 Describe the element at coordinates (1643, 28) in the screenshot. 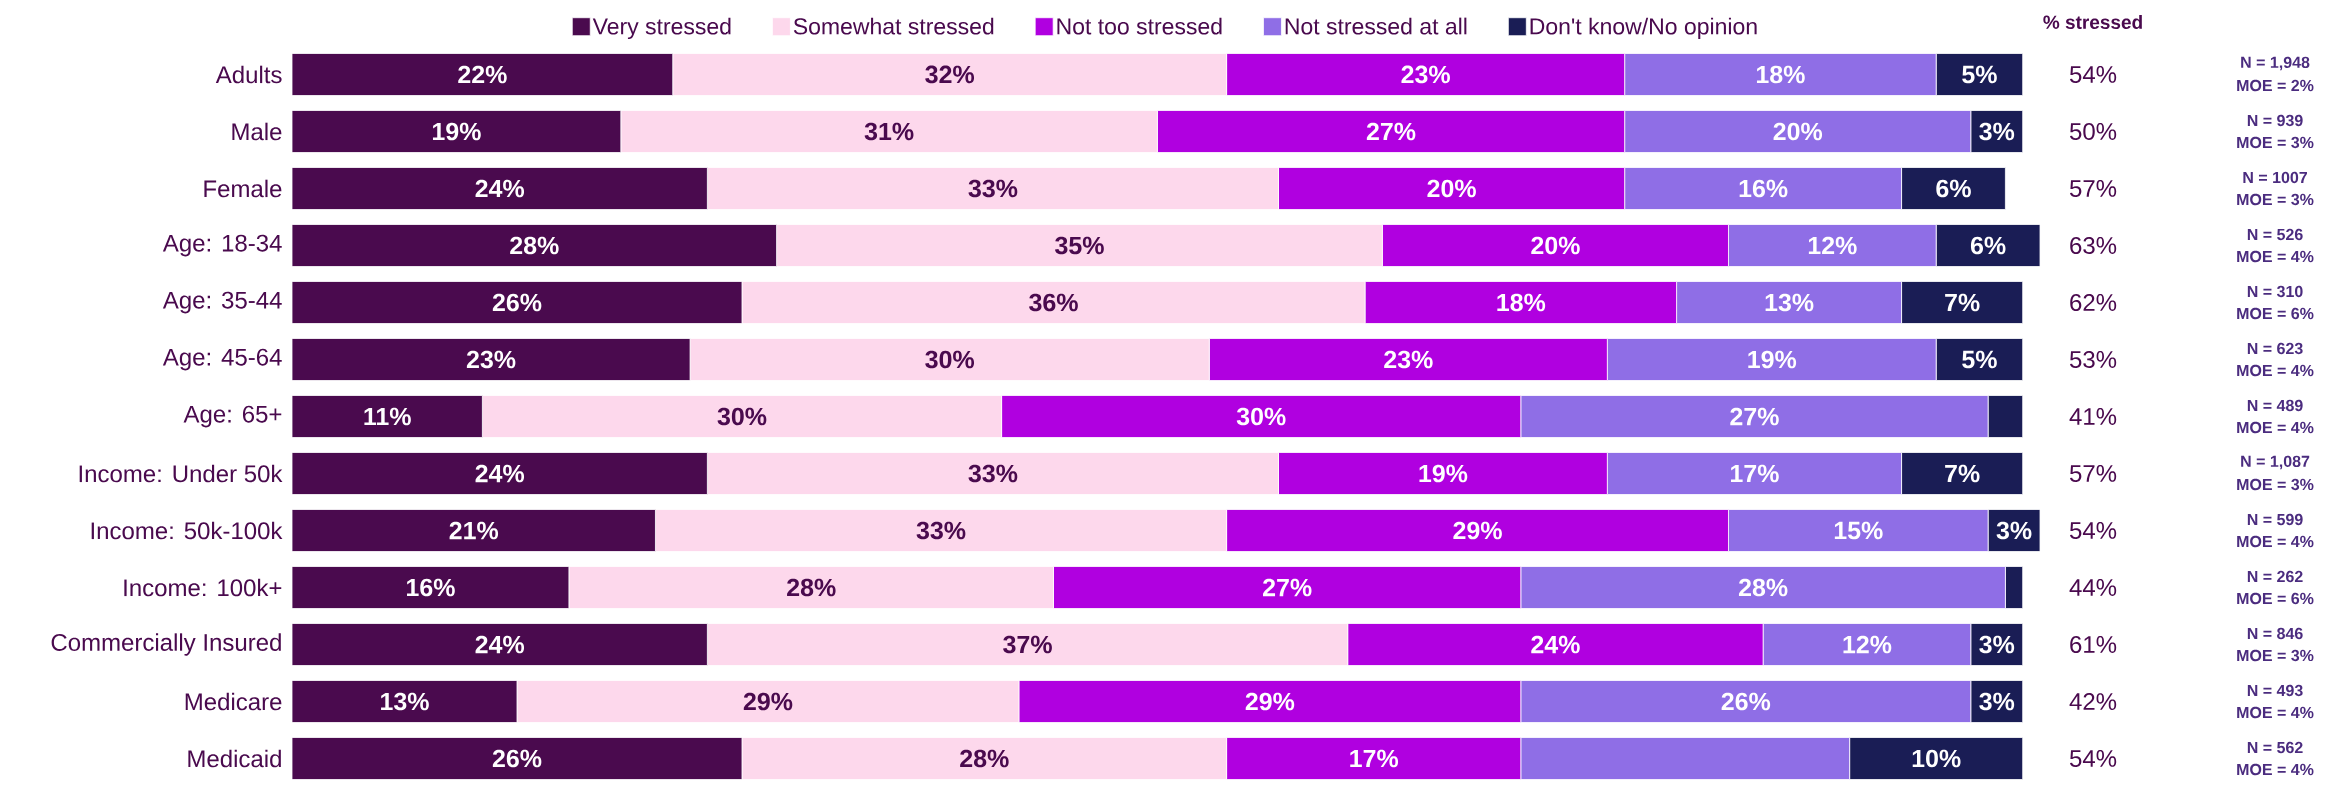

I see `legend-label: Don't know/No opinion` at that location.